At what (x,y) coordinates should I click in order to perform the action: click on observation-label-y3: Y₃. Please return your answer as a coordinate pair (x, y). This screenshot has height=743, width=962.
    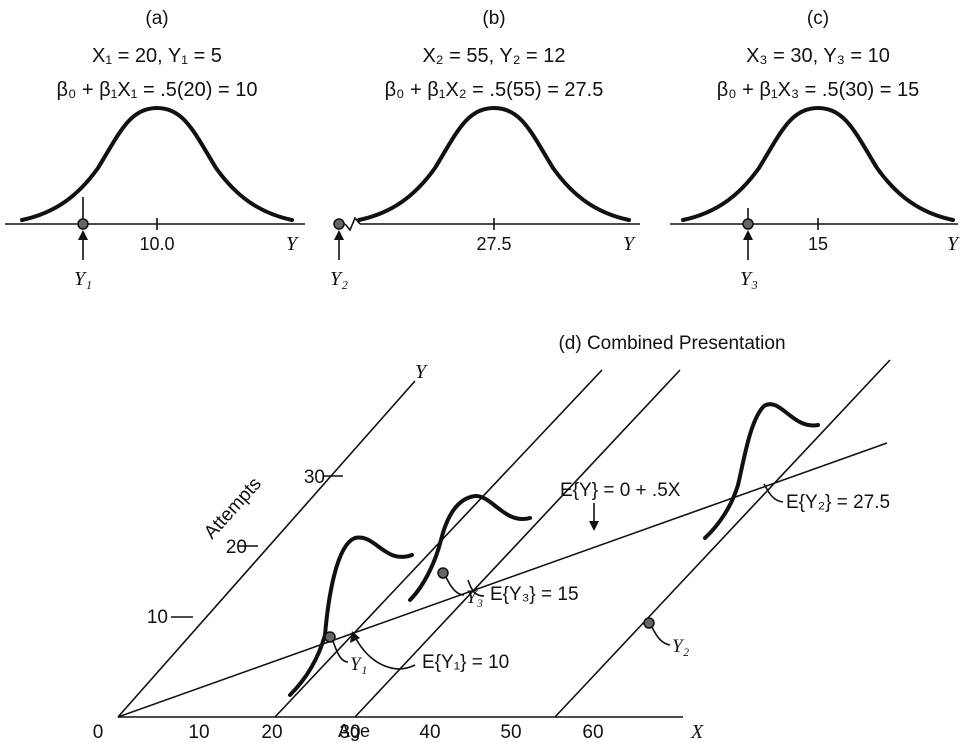
    Looking at the image, I should click on (474, 597).